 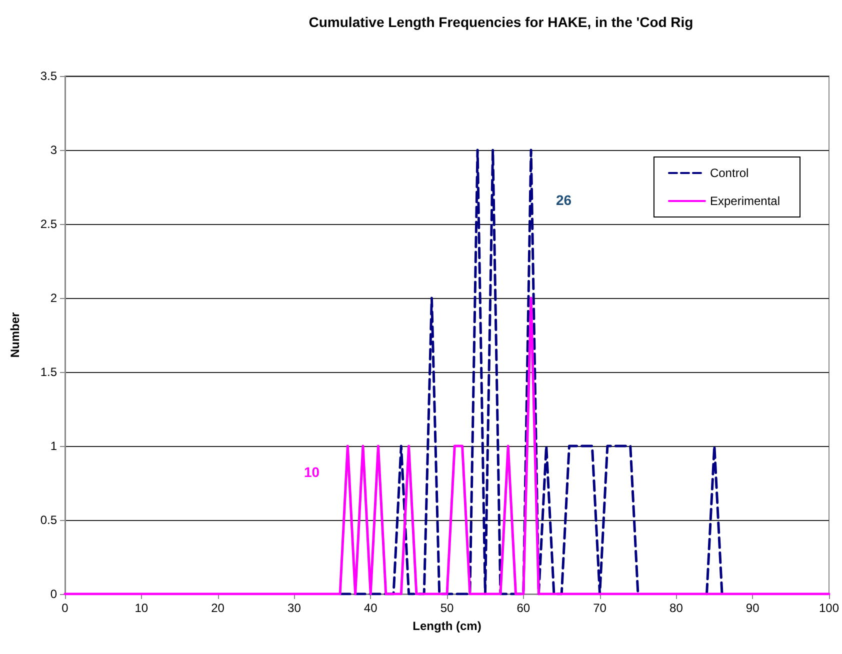 What do you see at coordinates (54, 594) in the screenshot?
I see `y-tick-label: 0` at bounding box center [54, 594].